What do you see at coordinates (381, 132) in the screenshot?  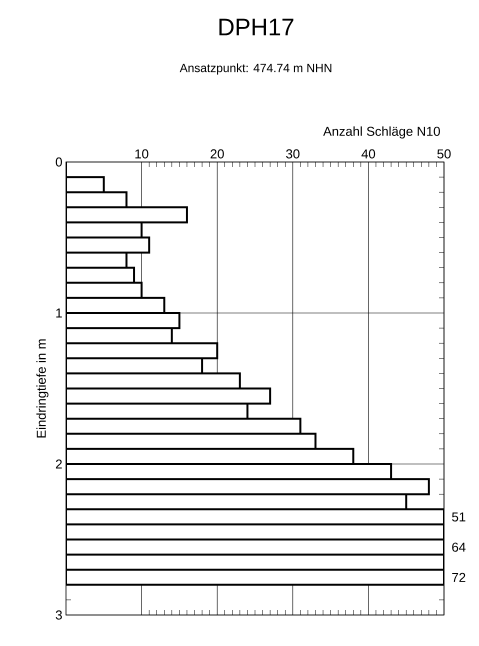 I see `x-axis-title: Anzahl Schläge N10` at bounding box center [381, 132].